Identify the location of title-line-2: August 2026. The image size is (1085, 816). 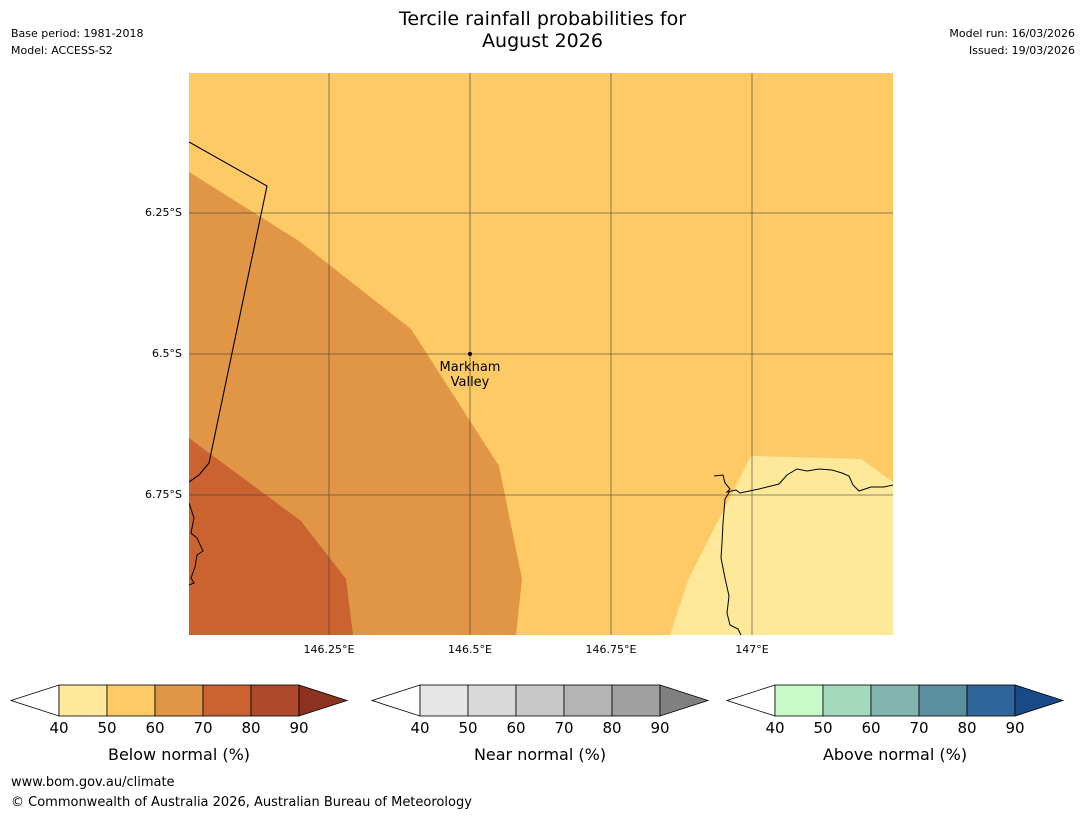
(542, 41).